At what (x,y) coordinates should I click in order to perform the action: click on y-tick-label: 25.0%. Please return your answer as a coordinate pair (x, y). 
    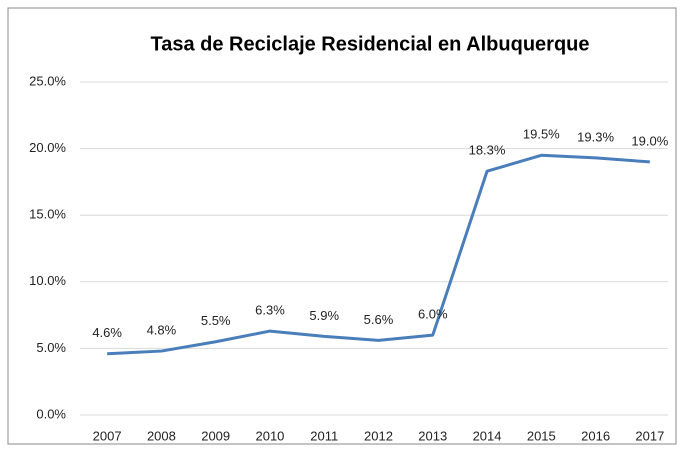
    Looking at the image, I should click on (47, 80).